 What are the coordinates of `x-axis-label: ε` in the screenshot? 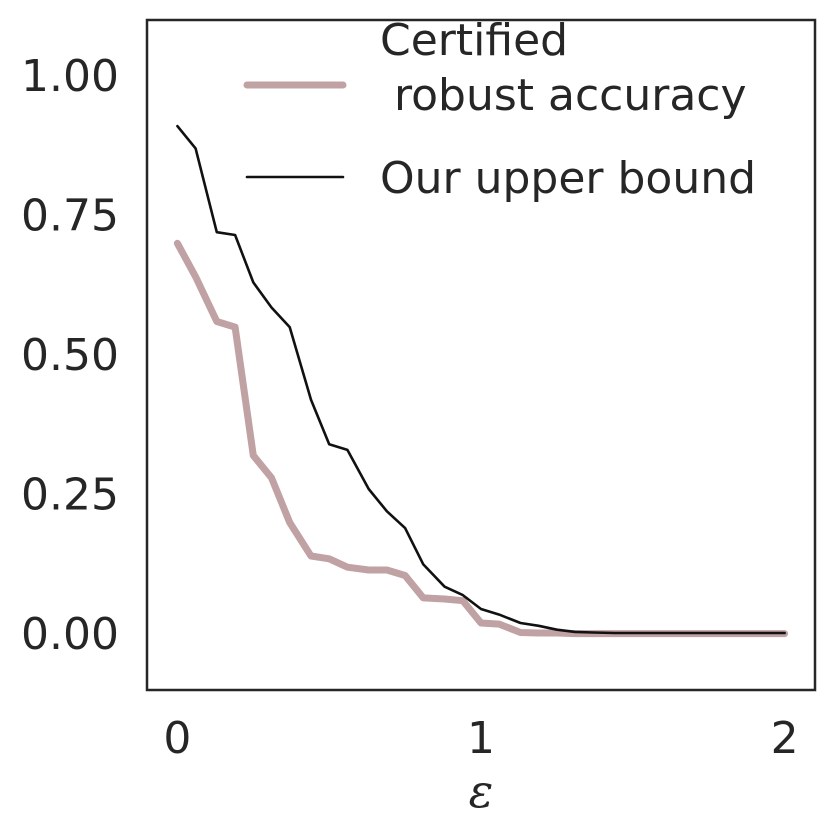 It's located at (481, 791).